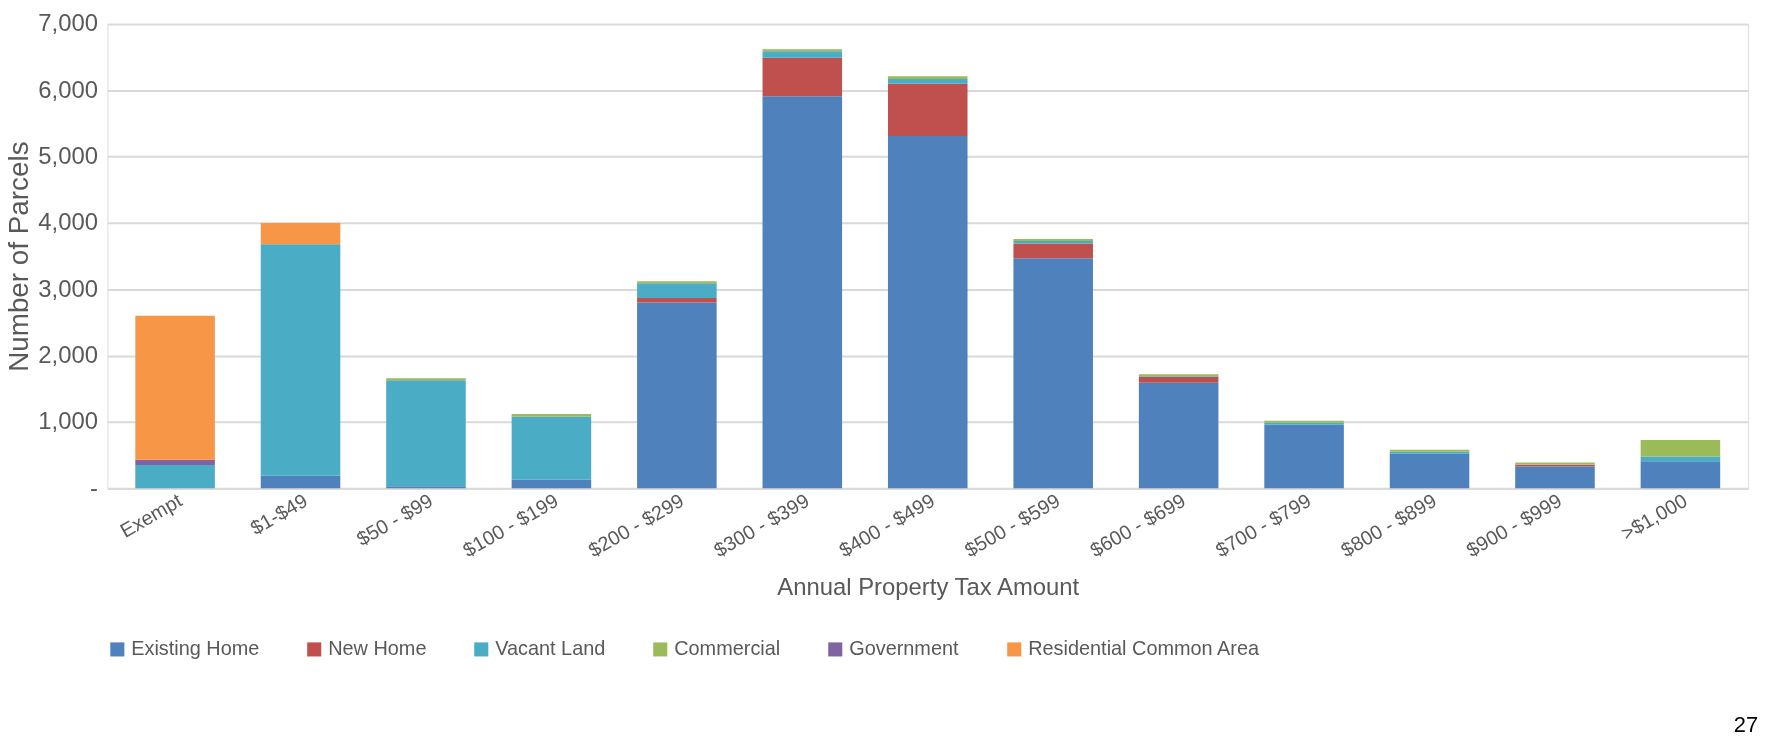 The width and height of the screenshot is (1768, 747). Describe the element at coordinates (1514, 525) in the screenshot. I see `x-tick-label: $900 - $999` at that location.